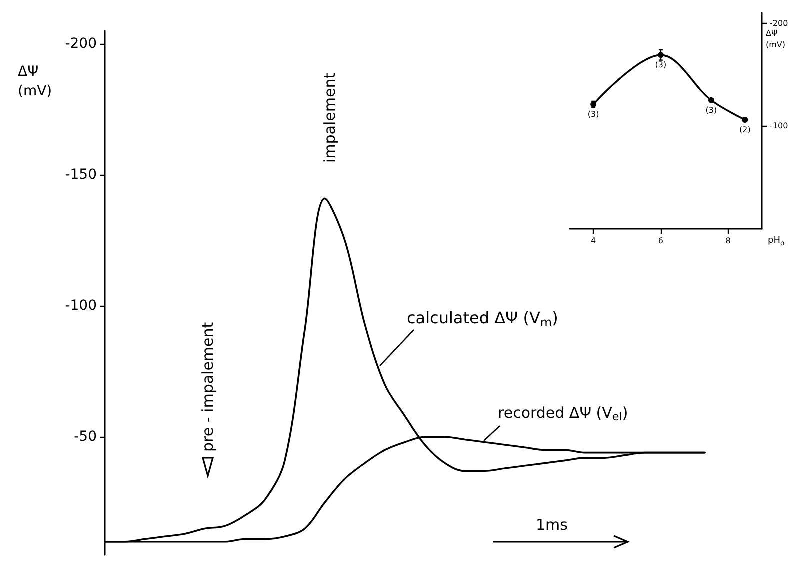 Image resolution: width=796 pixels, height=565 pixels. What do you see at coordinates (85, 437) in the screenshot?
I see `y-tick-label: -50` at bounding box center [85, 437].